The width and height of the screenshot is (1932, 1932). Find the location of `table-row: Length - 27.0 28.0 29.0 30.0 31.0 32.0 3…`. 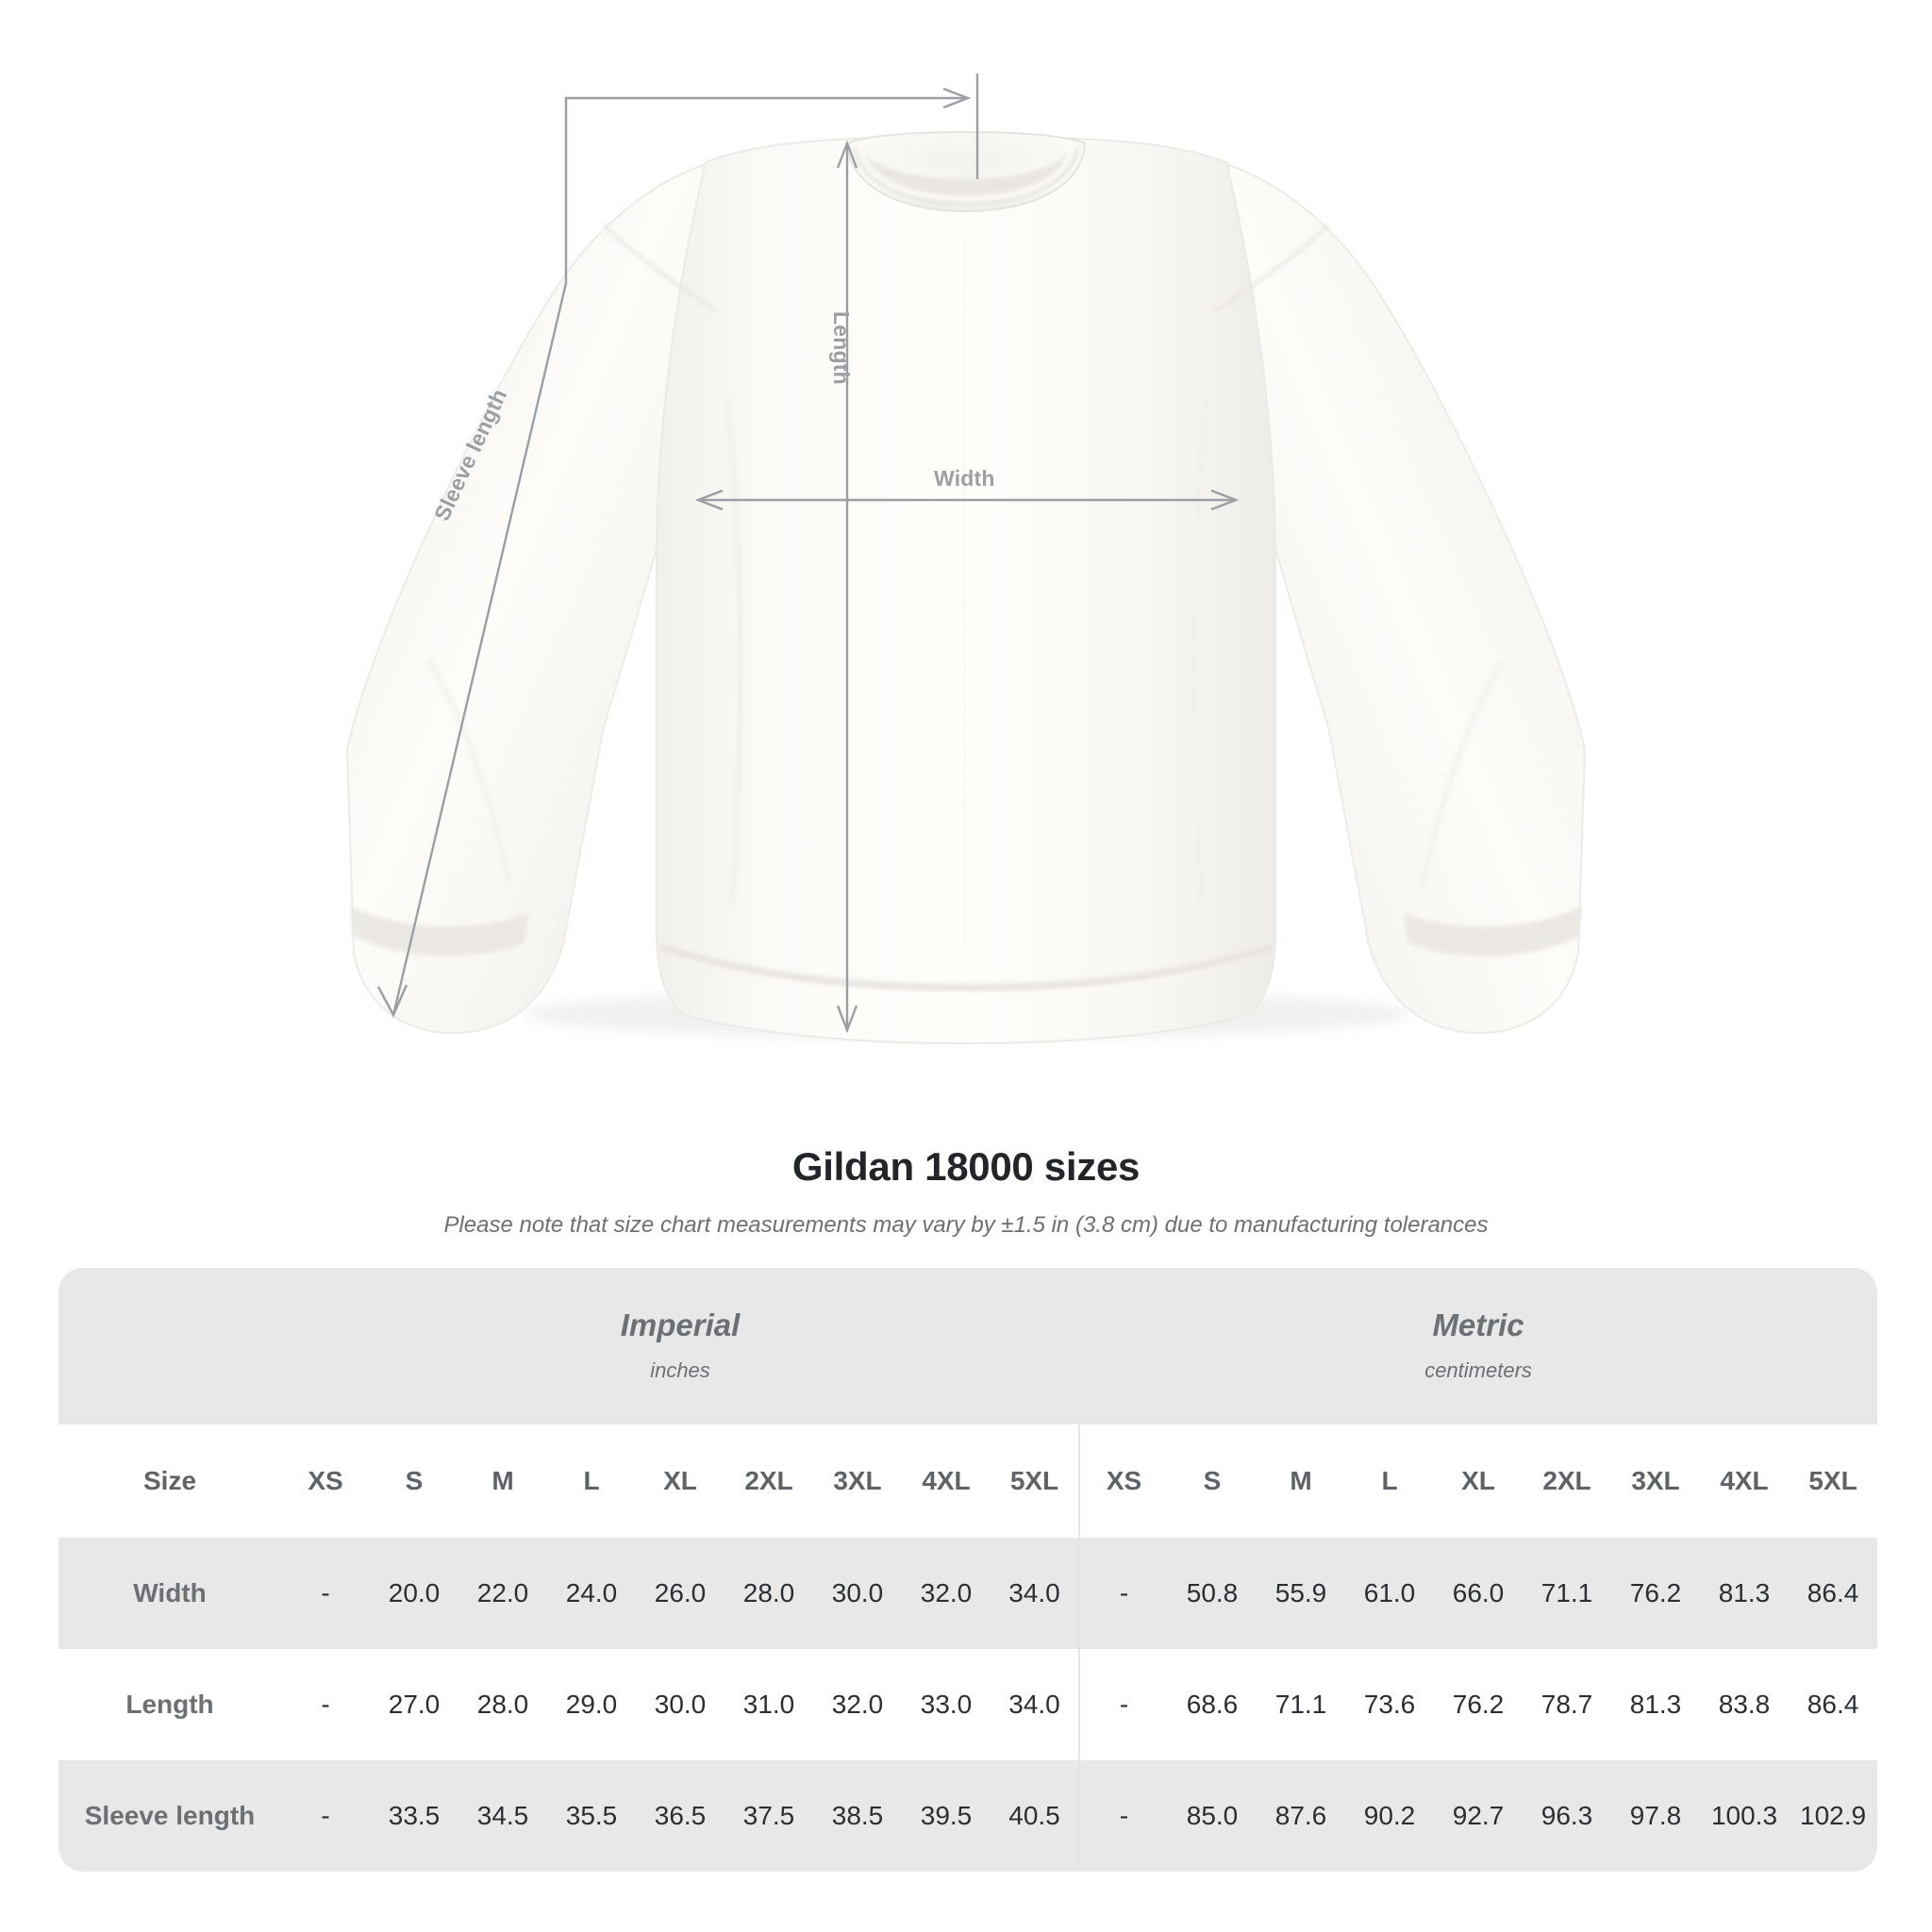

table-row: Length - 27.0 28.0 29.0 30.0 31.0 32.0 3… is located at coordinates (968, 1704).